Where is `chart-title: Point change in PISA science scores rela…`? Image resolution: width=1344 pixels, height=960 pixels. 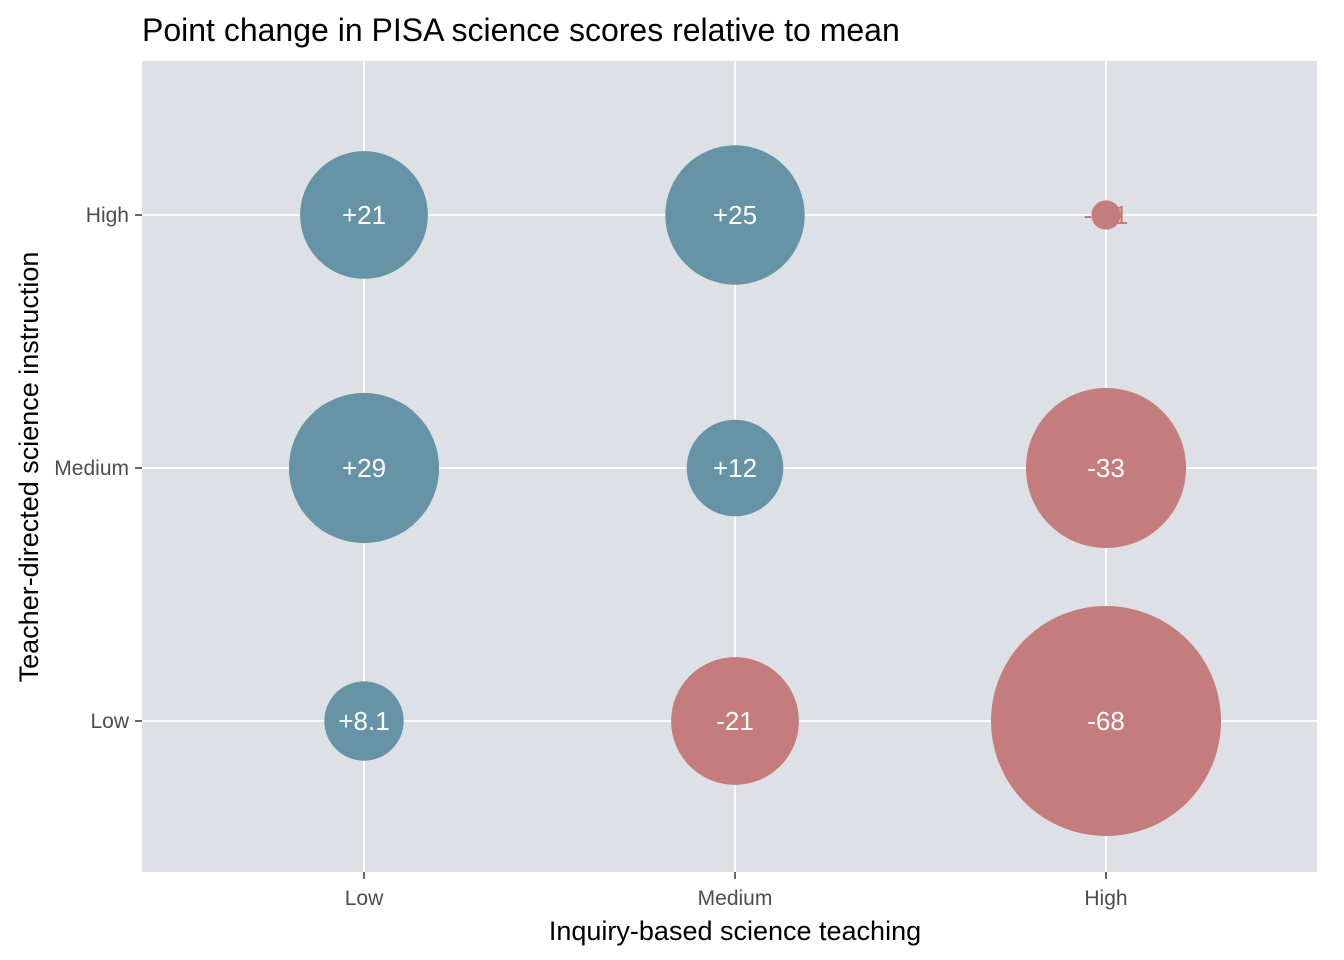 chart-title: Point change in PISA science scores rela… is located at coordinates (521, 30).